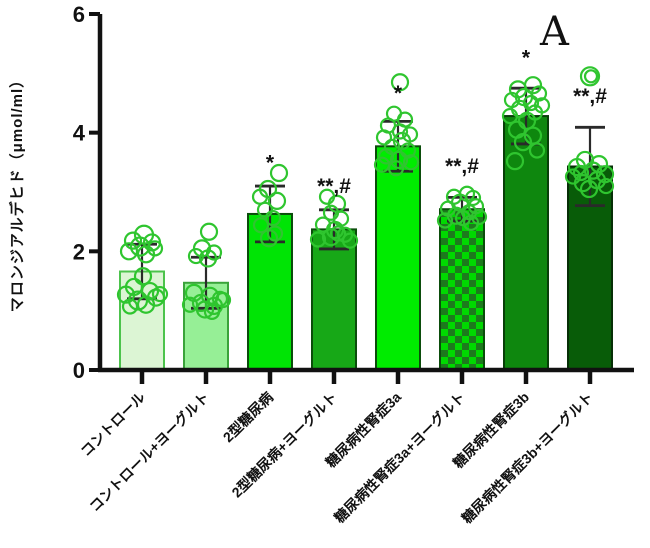  I want to click on x-tick-label: 糖尿病性腎症3b+ヨーグルト, so click(528, 458).